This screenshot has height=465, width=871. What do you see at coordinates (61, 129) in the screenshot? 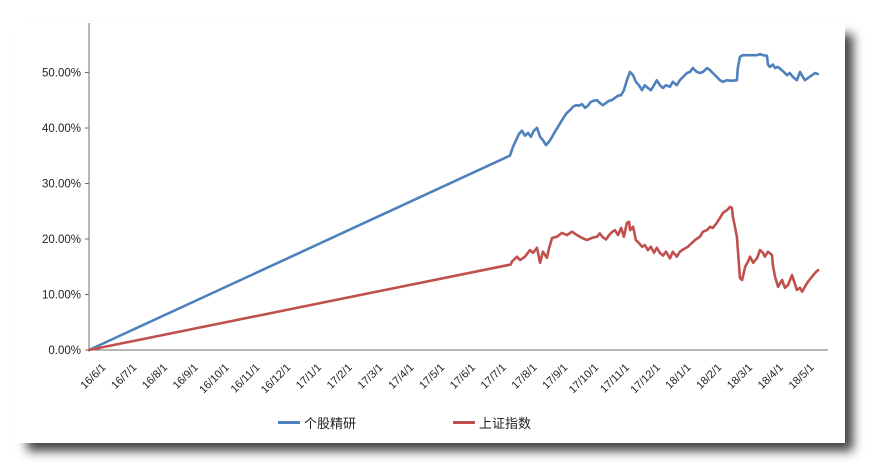
I see `y-tick-label: 40.00%` at bounding box center [61, 129].